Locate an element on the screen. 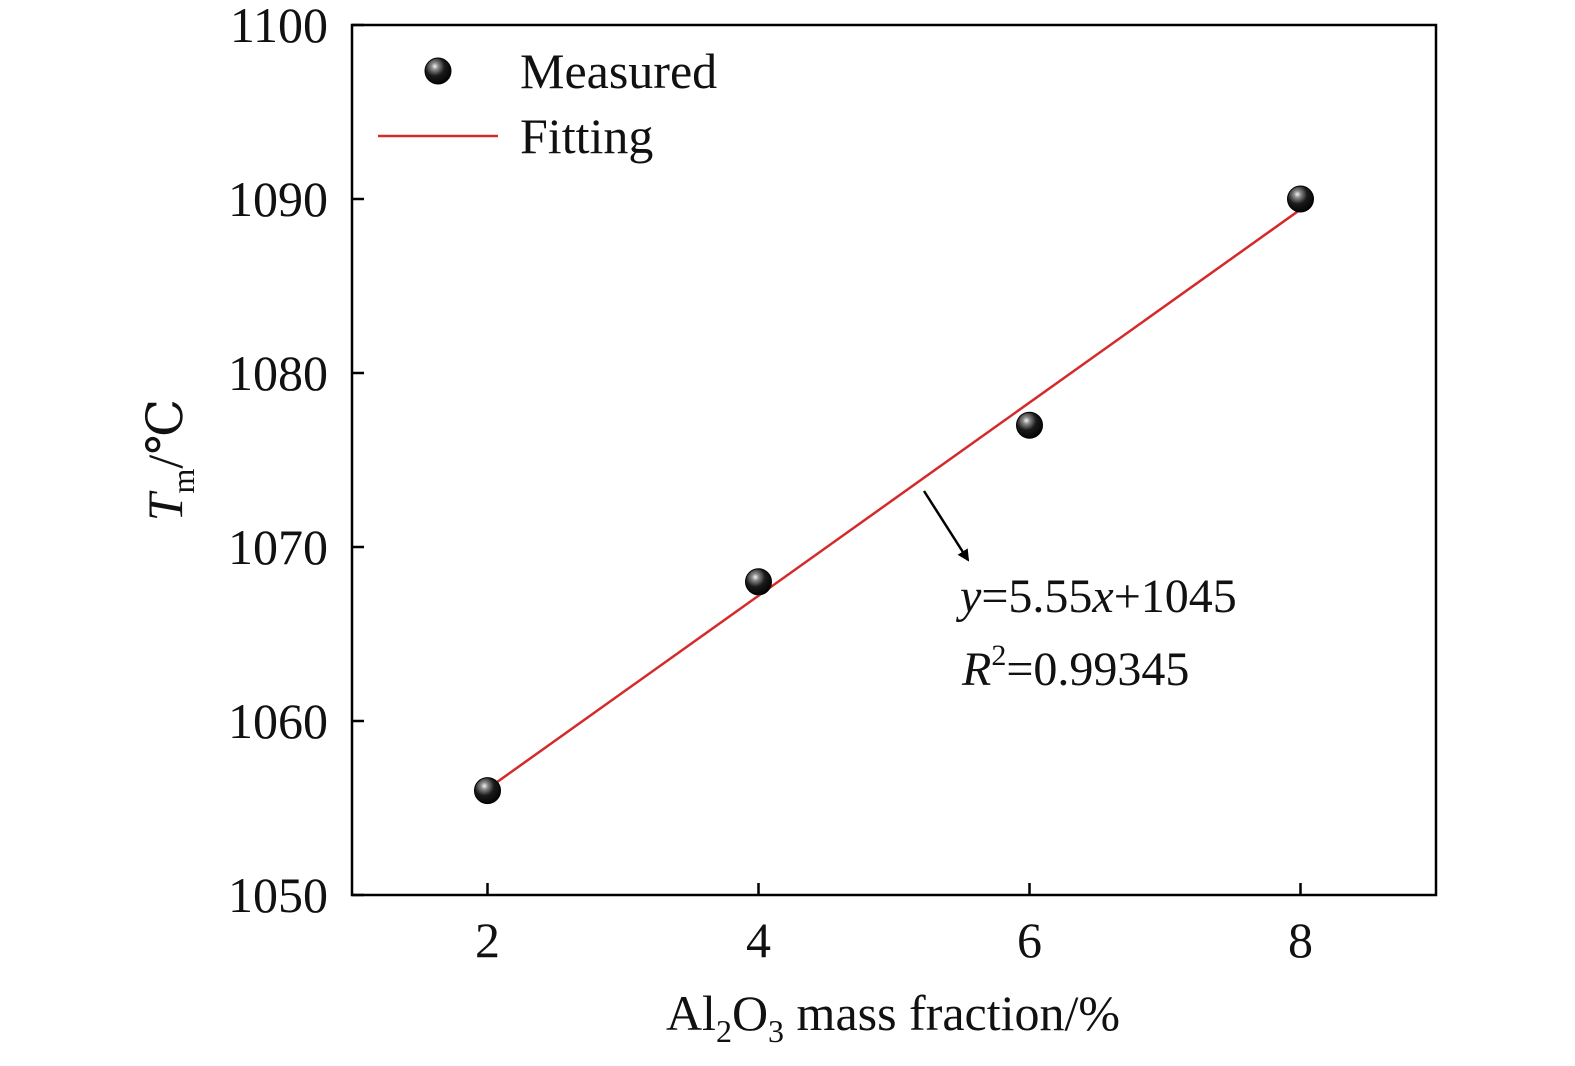 This screenshot has height=1066, width=1575. legend-measured-marker is located at coordinates (438, 71).